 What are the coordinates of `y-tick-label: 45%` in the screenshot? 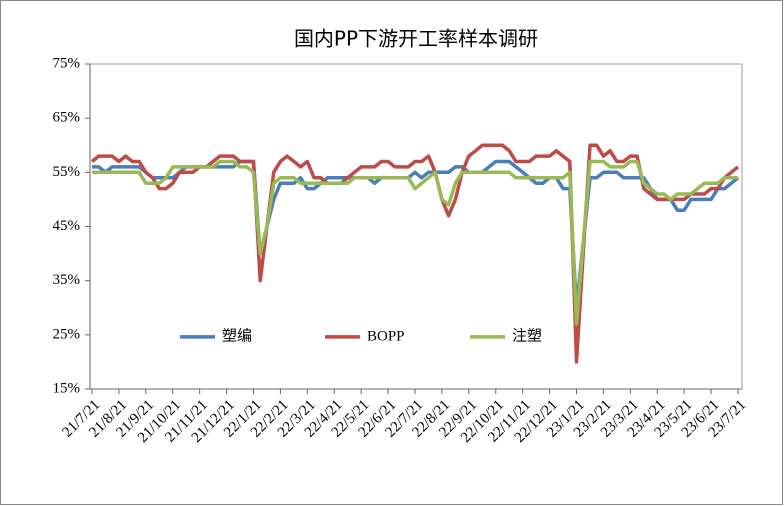 It's located at (67, 226).